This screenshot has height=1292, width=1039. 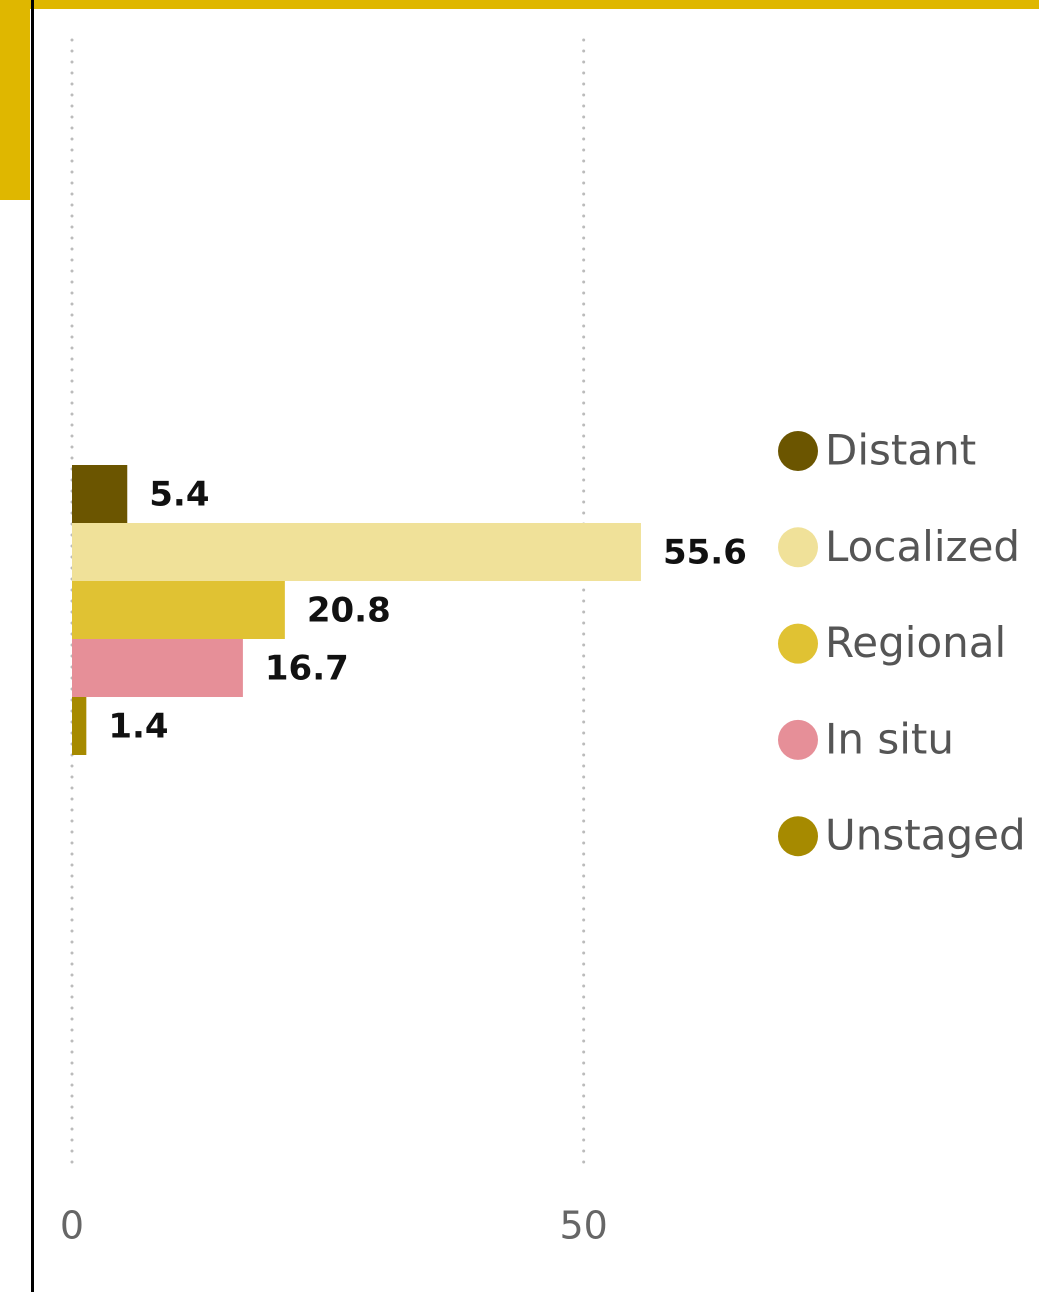 What do you see at coordinates (583, 1226) in the screenshot?
I see `x-tick-label: 50` at bounding box center [583, 1226].